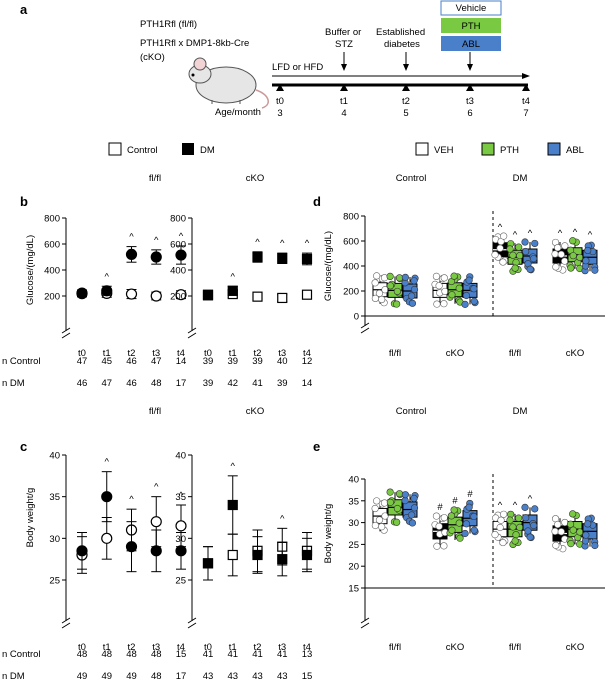 Image resolution: width=609 pixels, height=685 pixels. I want to click on y-tick-label: 200, so click(351, 292).